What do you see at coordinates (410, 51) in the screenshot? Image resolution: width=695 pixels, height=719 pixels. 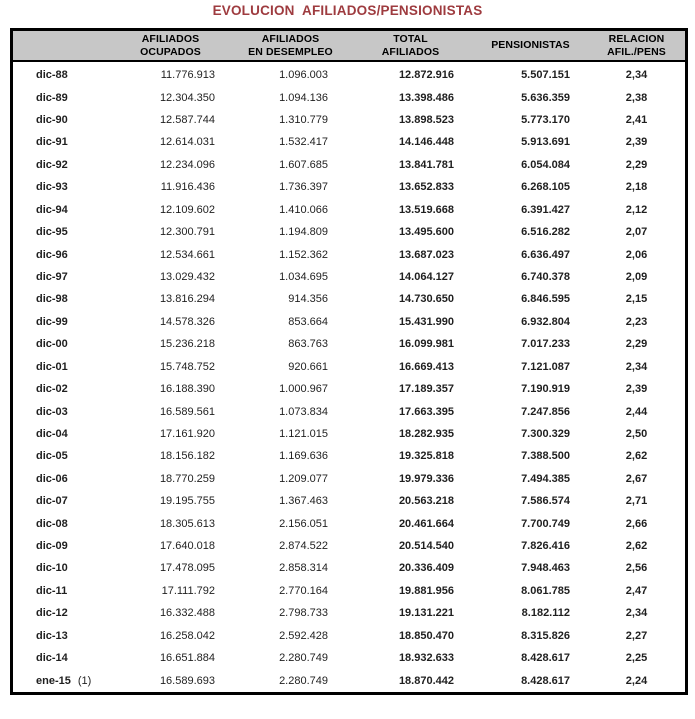 I see `header-total-afiliados-line2: AFILIADOS` at bounding box center [410, 51].